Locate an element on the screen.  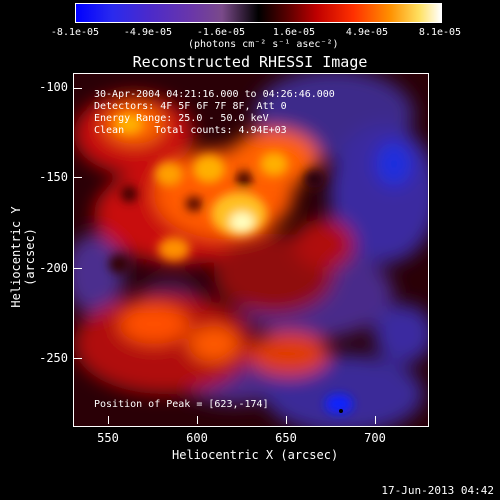
peak-position: Position of Peak = [623,-174] is located at coordinates (181, 404).